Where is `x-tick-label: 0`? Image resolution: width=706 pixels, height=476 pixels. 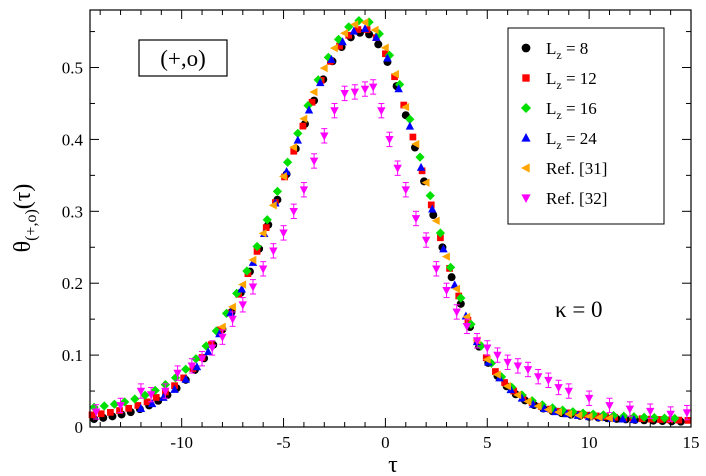
x-tick-label: 0 is located at coordinates (385, 442).